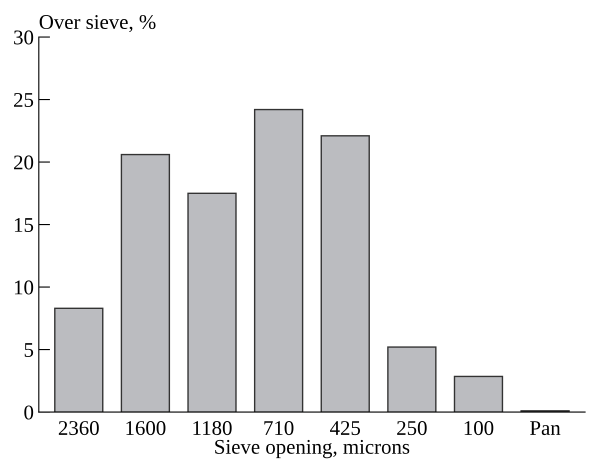 The image size is (597, 463). Describe the element at coordinates (24, 37) in the screenshot. I see `y-tick-label: 30` at that location.